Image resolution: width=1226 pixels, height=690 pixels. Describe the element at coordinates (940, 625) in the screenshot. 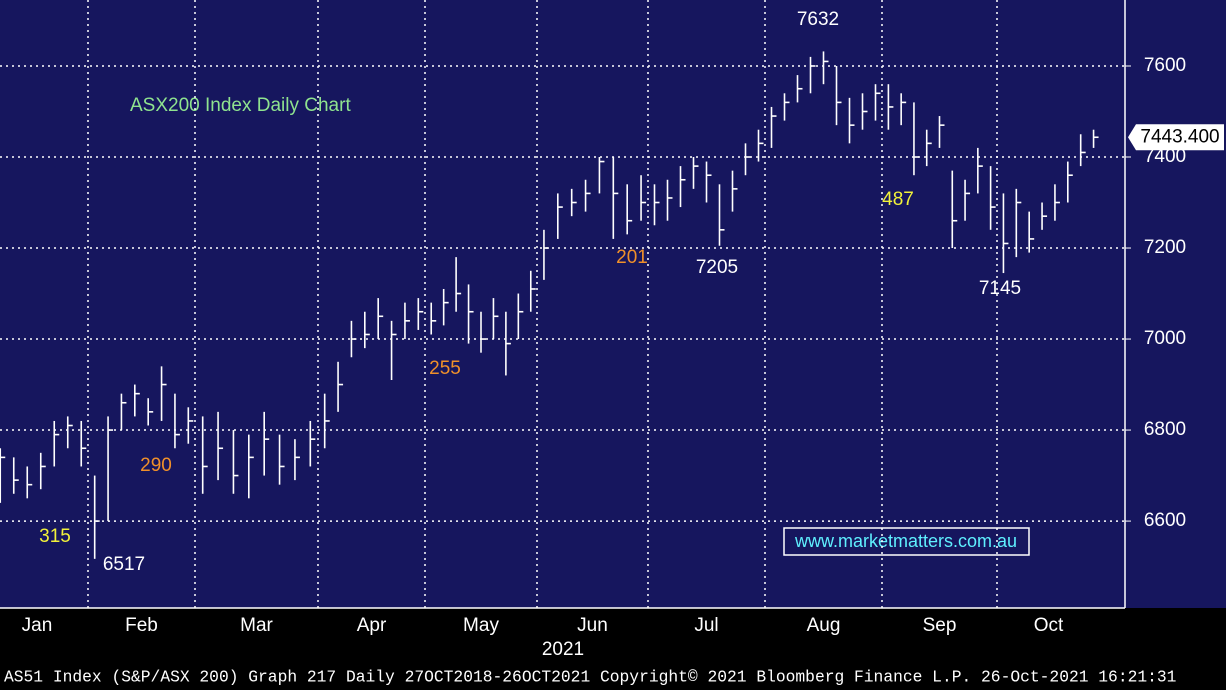

I see `x-tick-label: Sep` at that location.